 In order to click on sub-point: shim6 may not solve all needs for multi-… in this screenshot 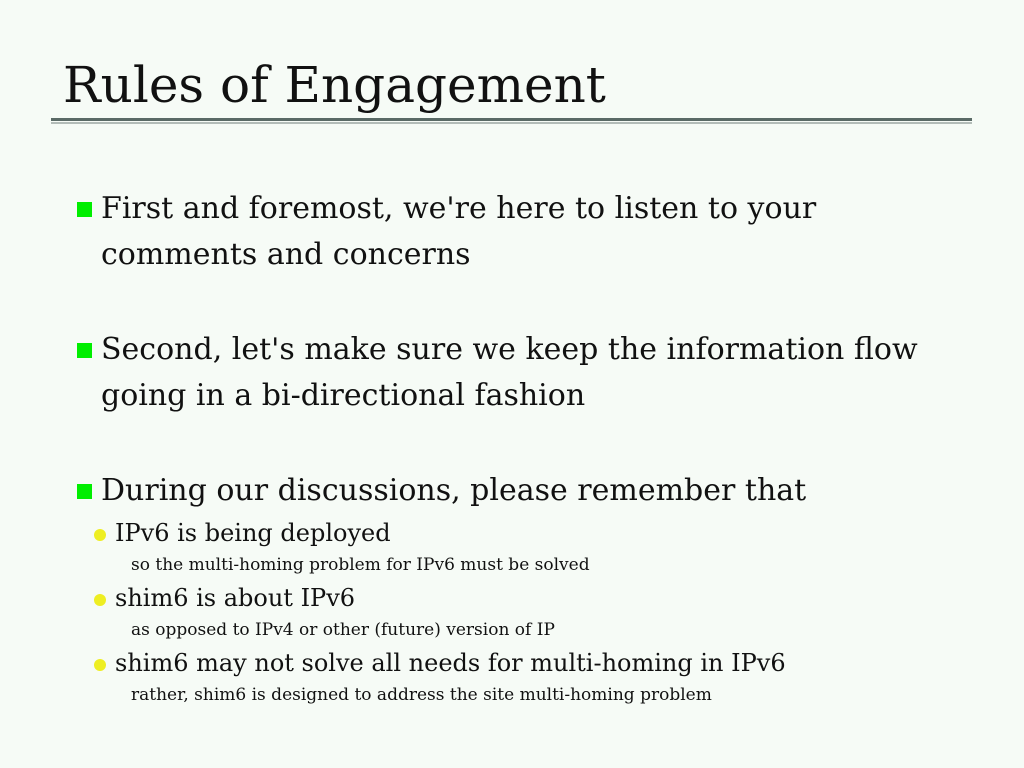, I will do `click(540, 663)`.